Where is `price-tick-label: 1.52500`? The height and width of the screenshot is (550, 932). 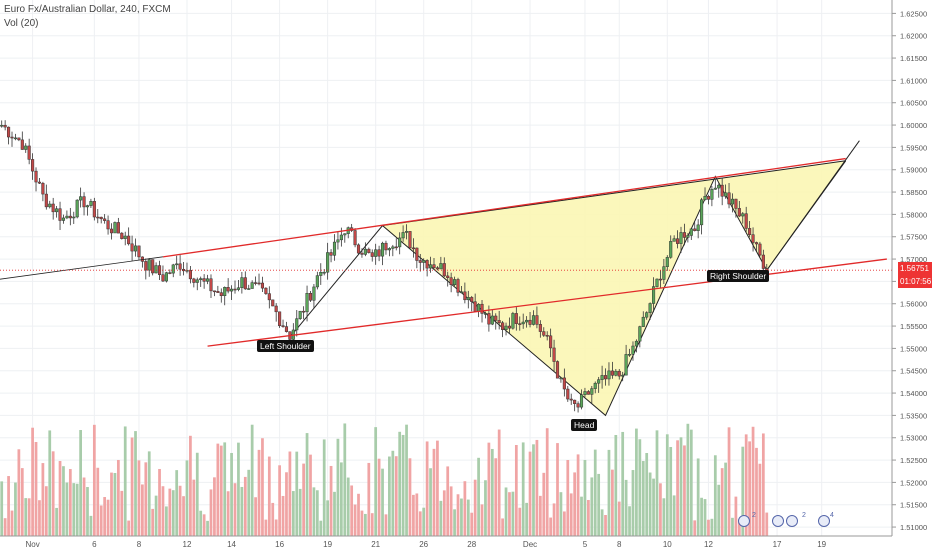 price-tick-label: 1.52500 is located at coordinates (913, 460).